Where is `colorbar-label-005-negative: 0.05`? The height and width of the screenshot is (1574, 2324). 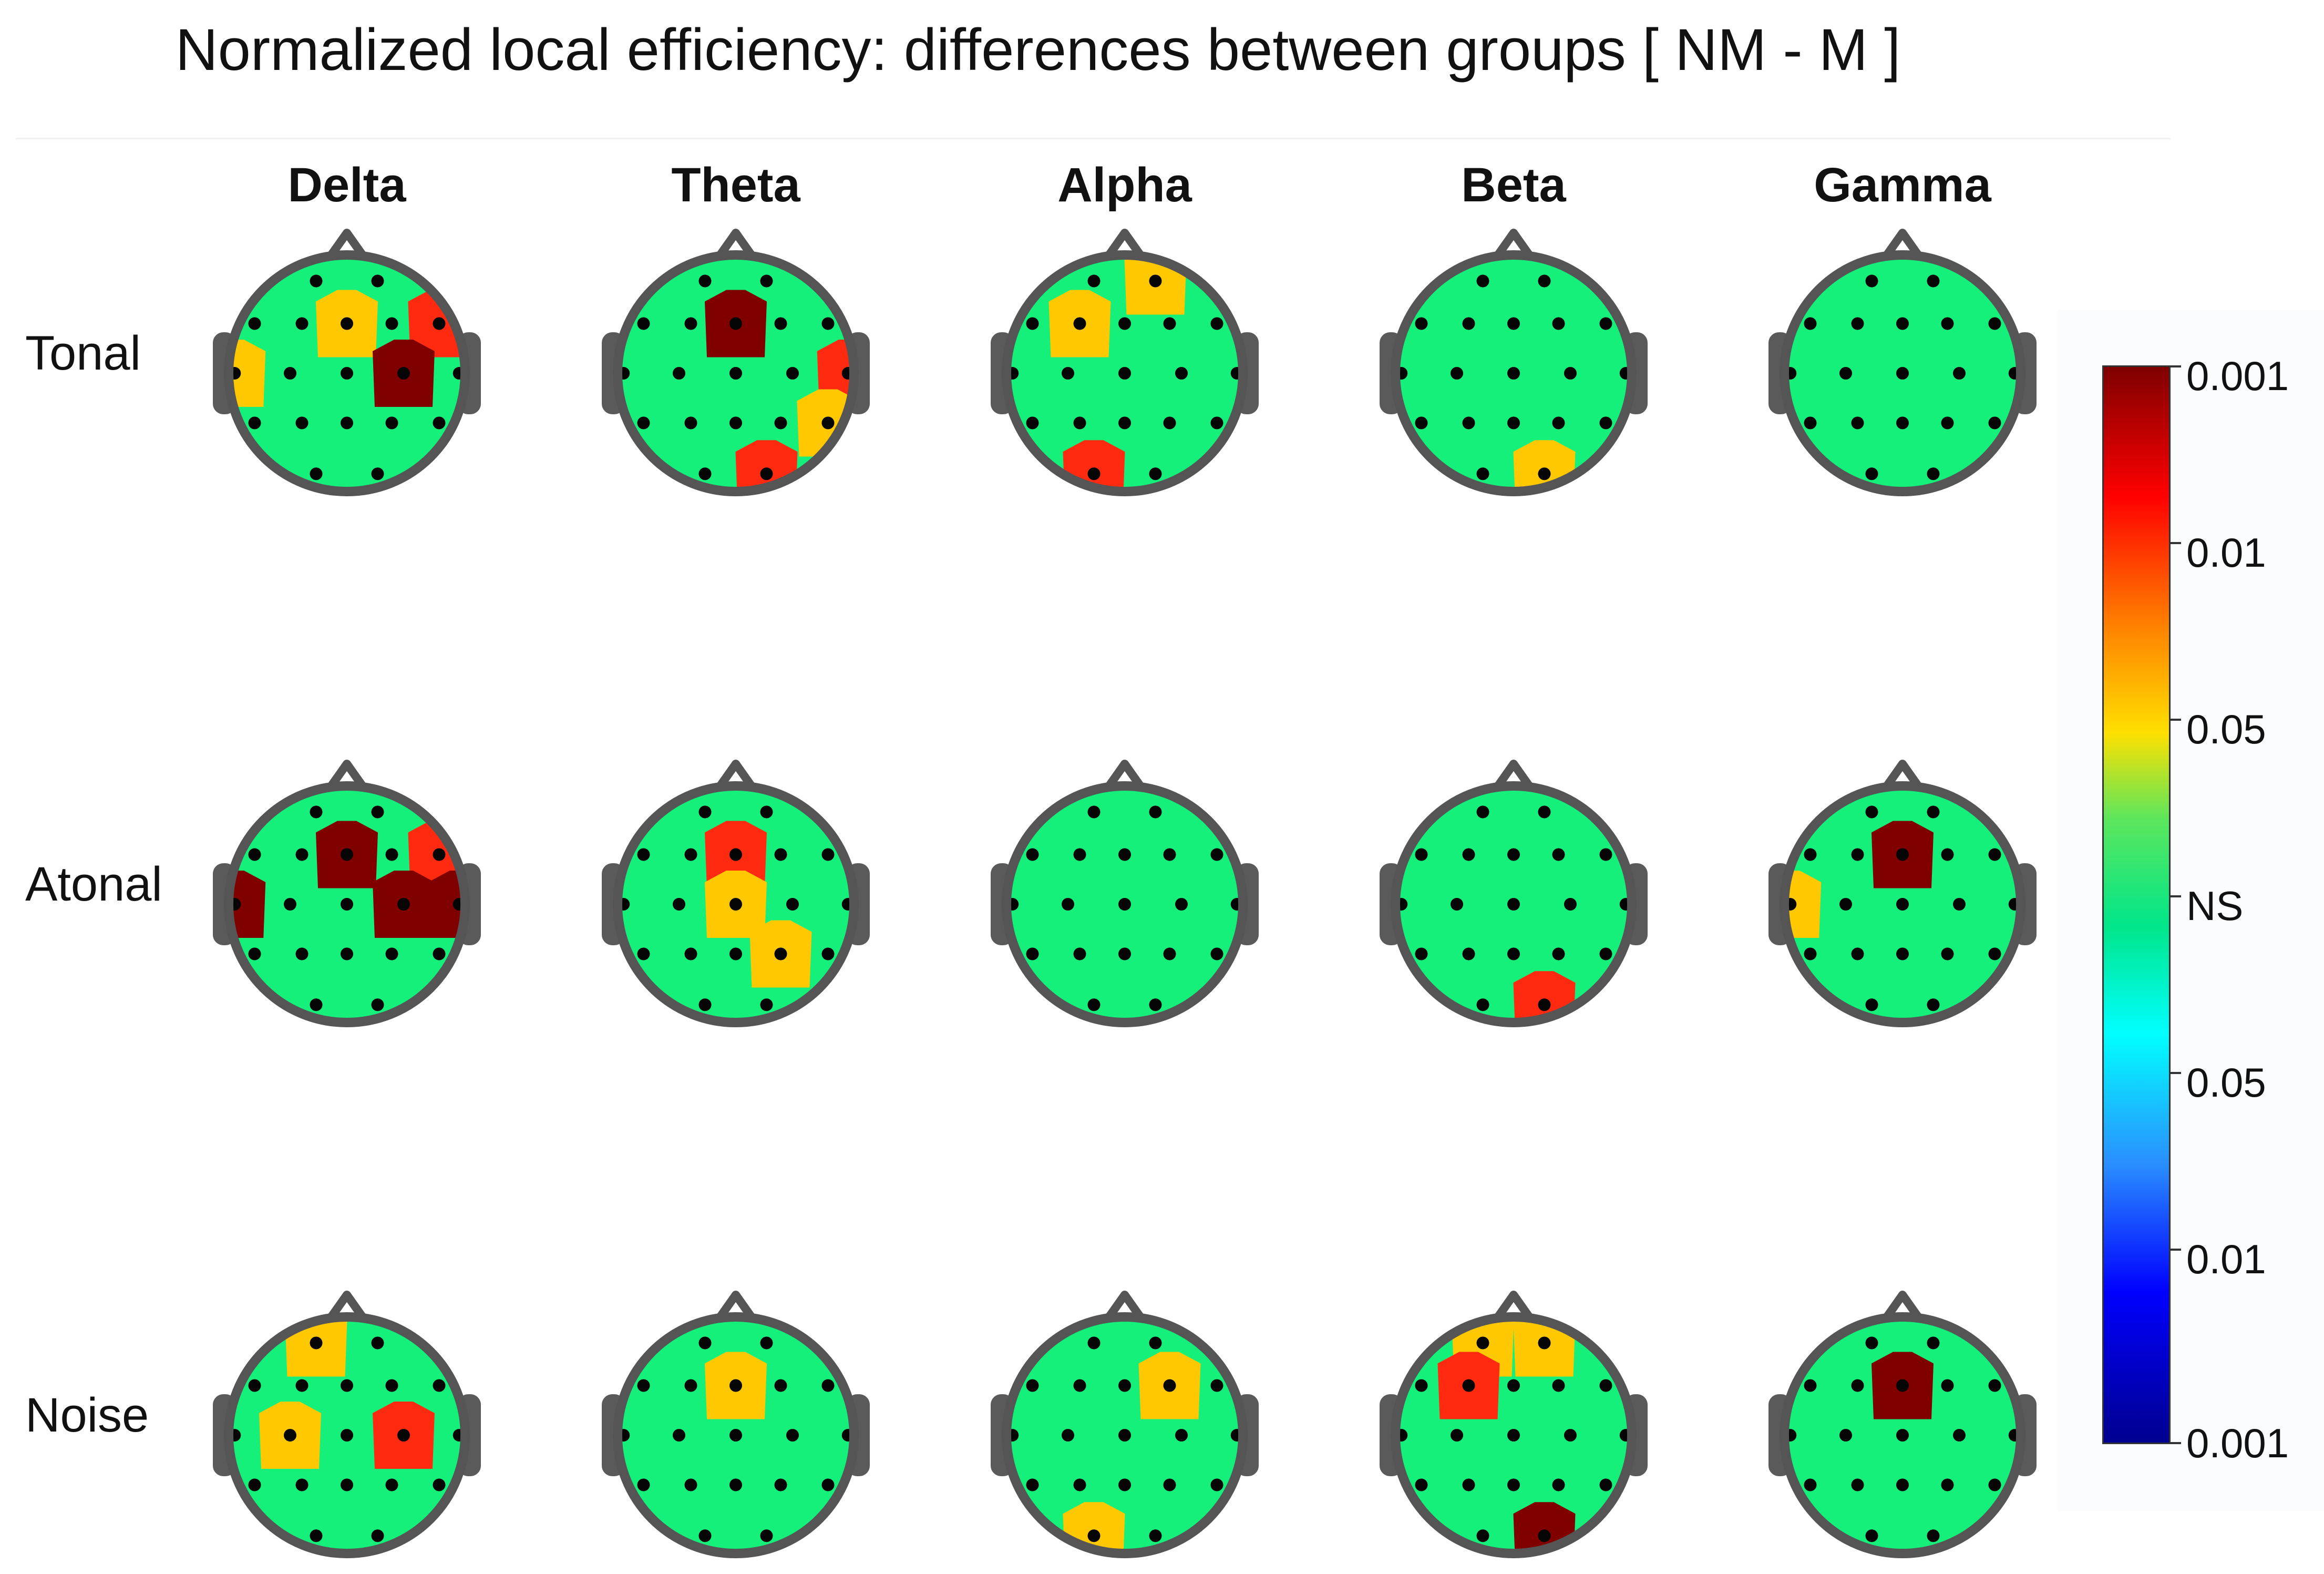
colorbar-label-005-negative: 0.05 is located at coordinates (2226, 1082).